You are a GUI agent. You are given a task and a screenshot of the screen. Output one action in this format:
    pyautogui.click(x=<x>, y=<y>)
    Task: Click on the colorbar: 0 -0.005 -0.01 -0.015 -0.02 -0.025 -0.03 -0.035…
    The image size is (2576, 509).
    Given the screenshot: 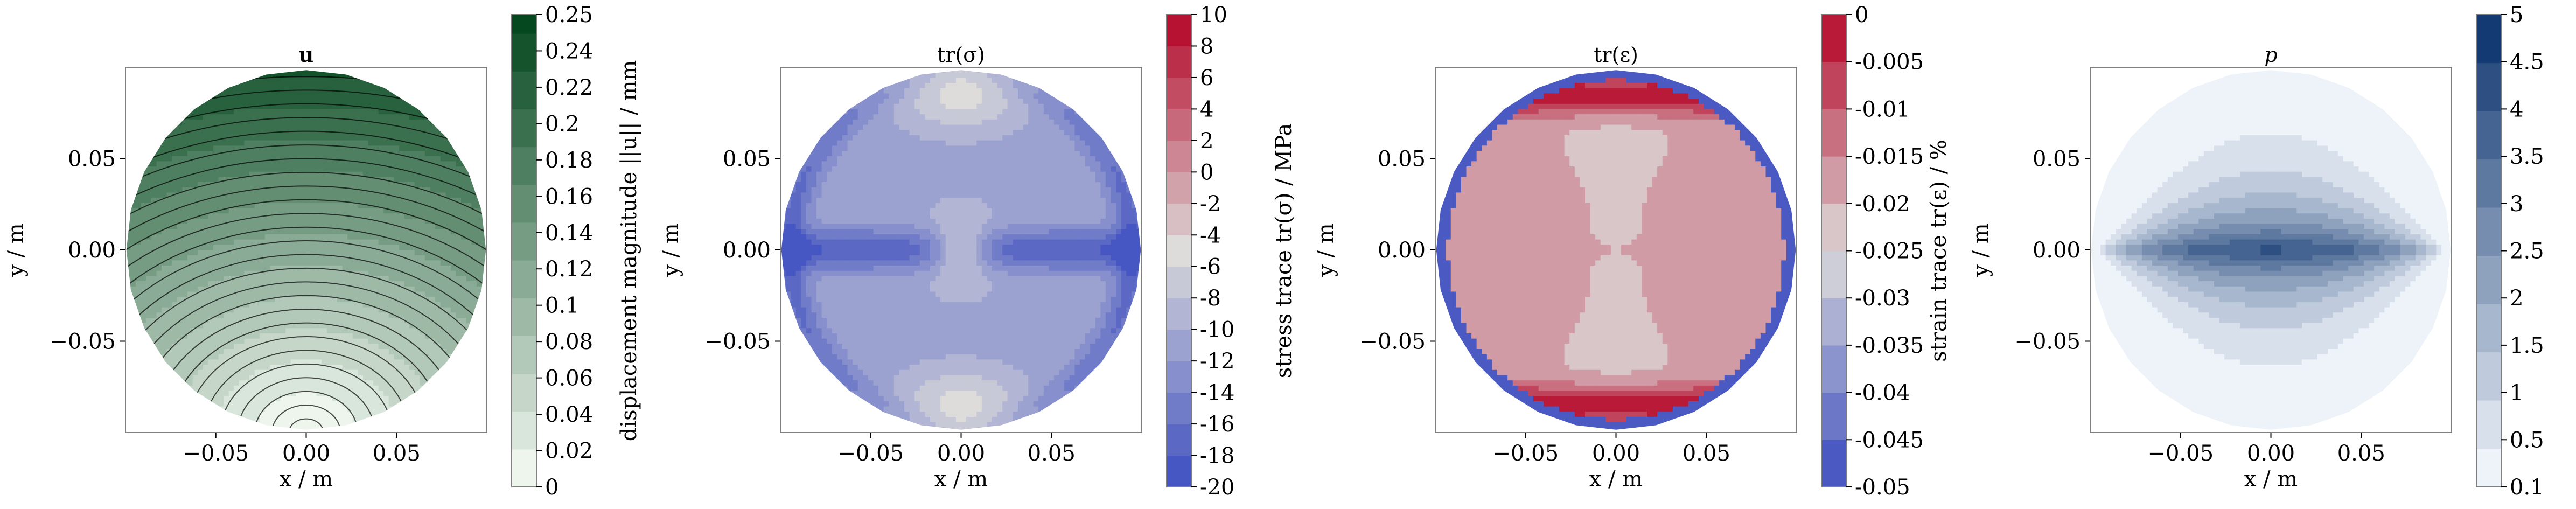 What is the action you would take?
    pyautogui.click(x=1886, y=252)
    